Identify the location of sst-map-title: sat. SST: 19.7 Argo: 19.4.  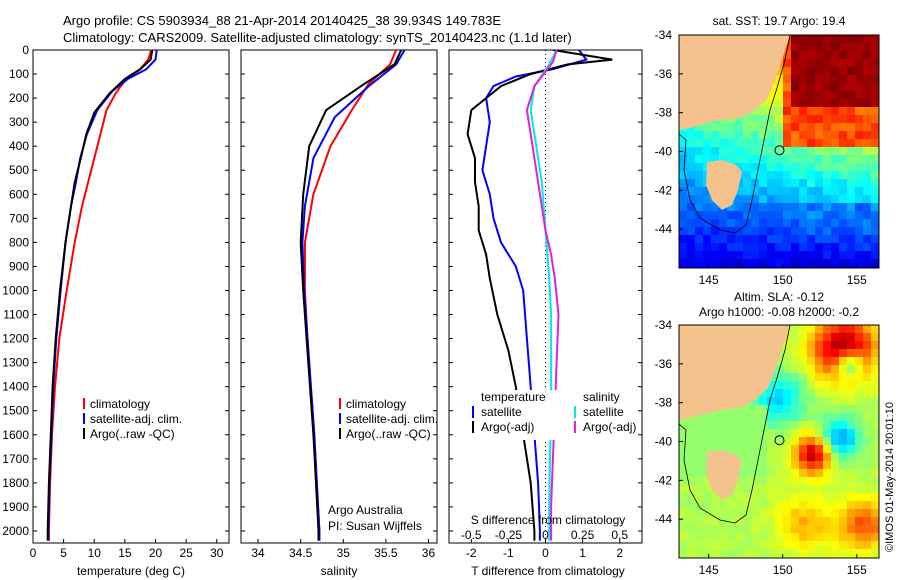
(779, 21).